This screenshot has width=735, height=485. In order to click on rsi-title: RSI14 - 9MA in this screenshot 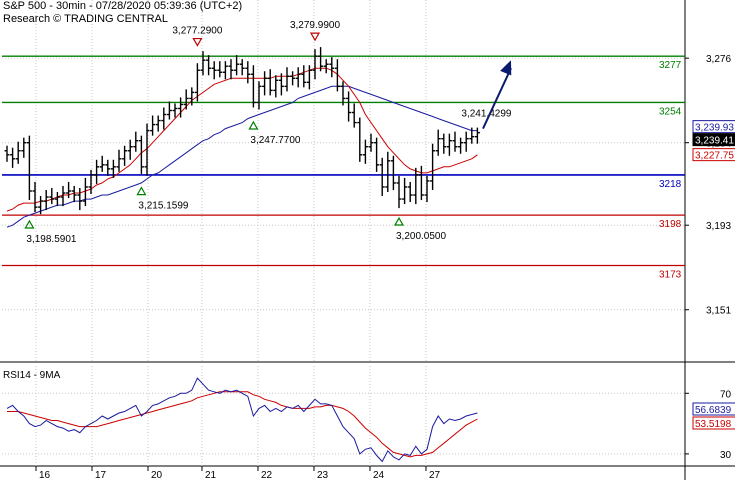, I will do `click(32, 375)`.